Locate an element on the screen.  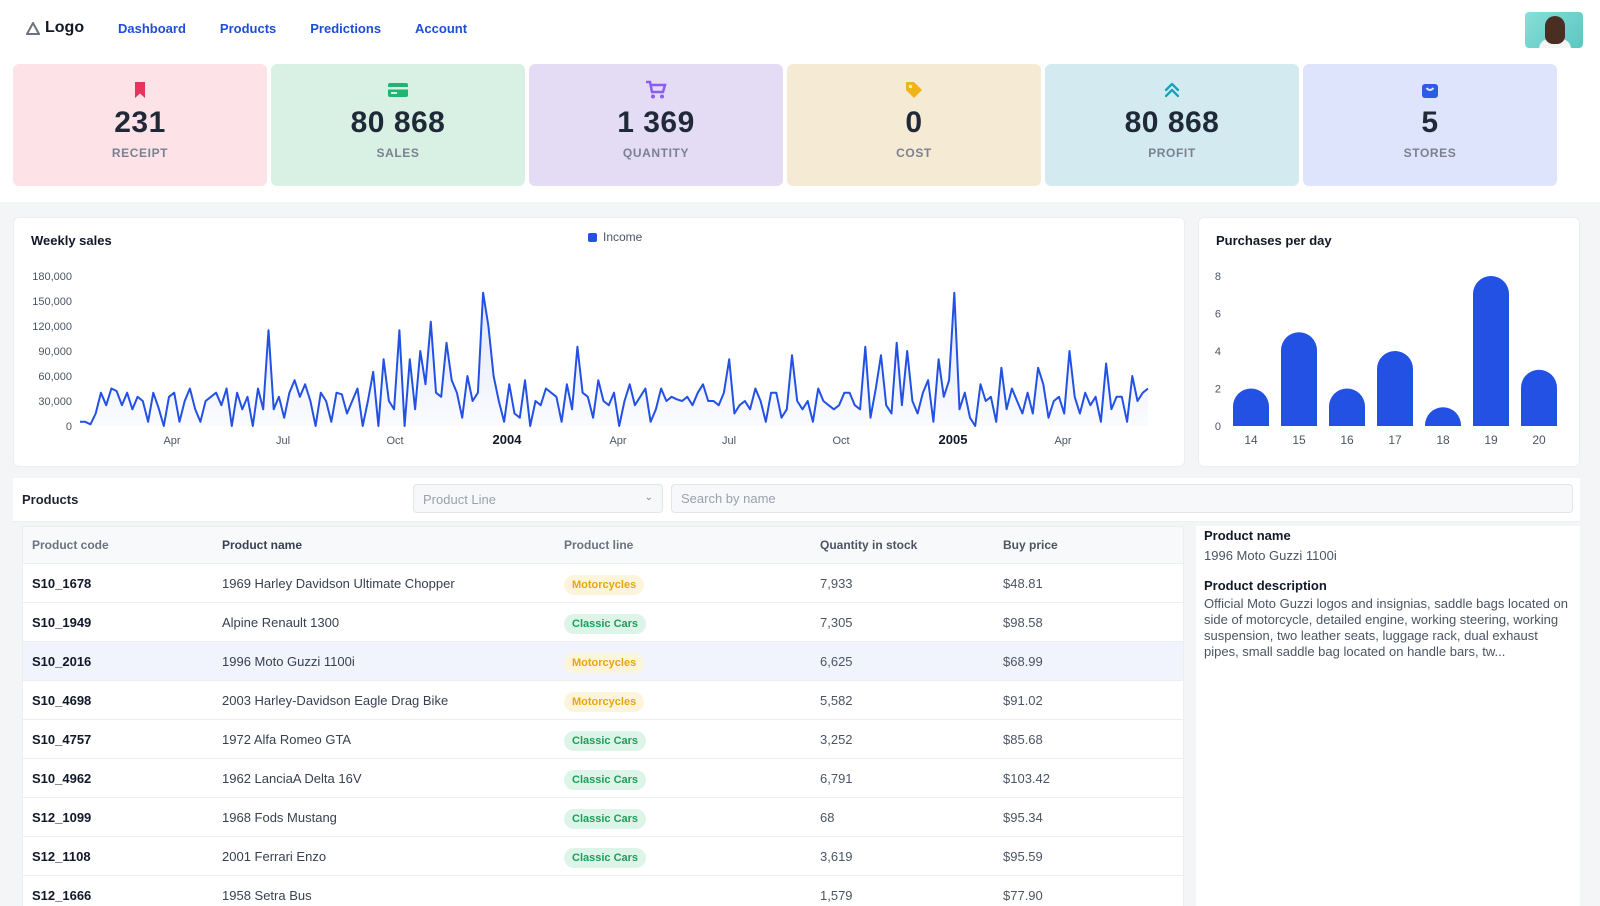
column-header-line: Product line is located at coordinates (599, 545).